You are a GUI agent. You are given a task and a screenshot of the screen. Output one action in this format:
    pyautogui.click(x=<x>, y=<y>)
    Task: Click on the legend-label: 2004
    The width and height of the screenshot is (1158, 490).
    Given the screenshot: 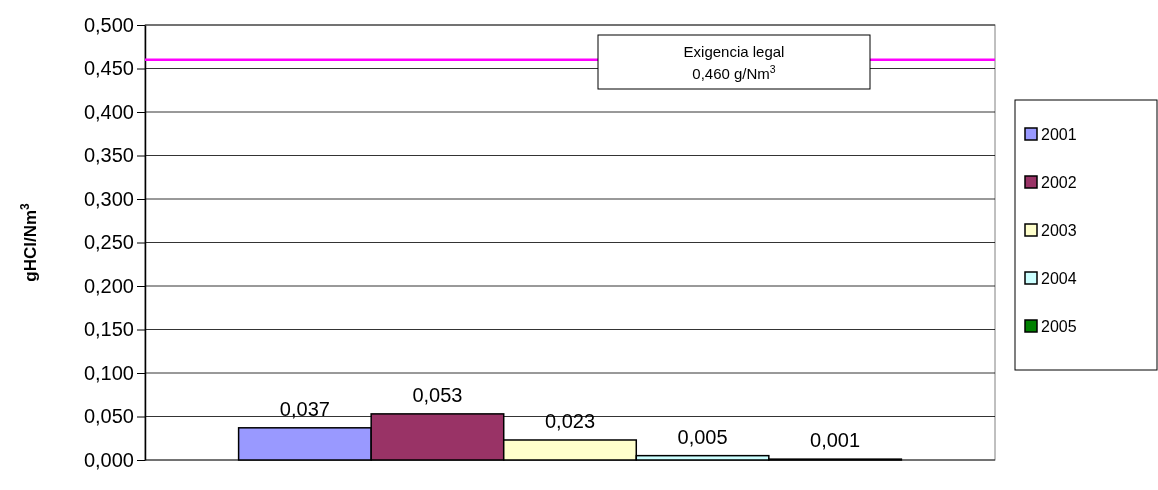 What is the action you would take?
    pyautogui.click(x=1059, y=278)
    